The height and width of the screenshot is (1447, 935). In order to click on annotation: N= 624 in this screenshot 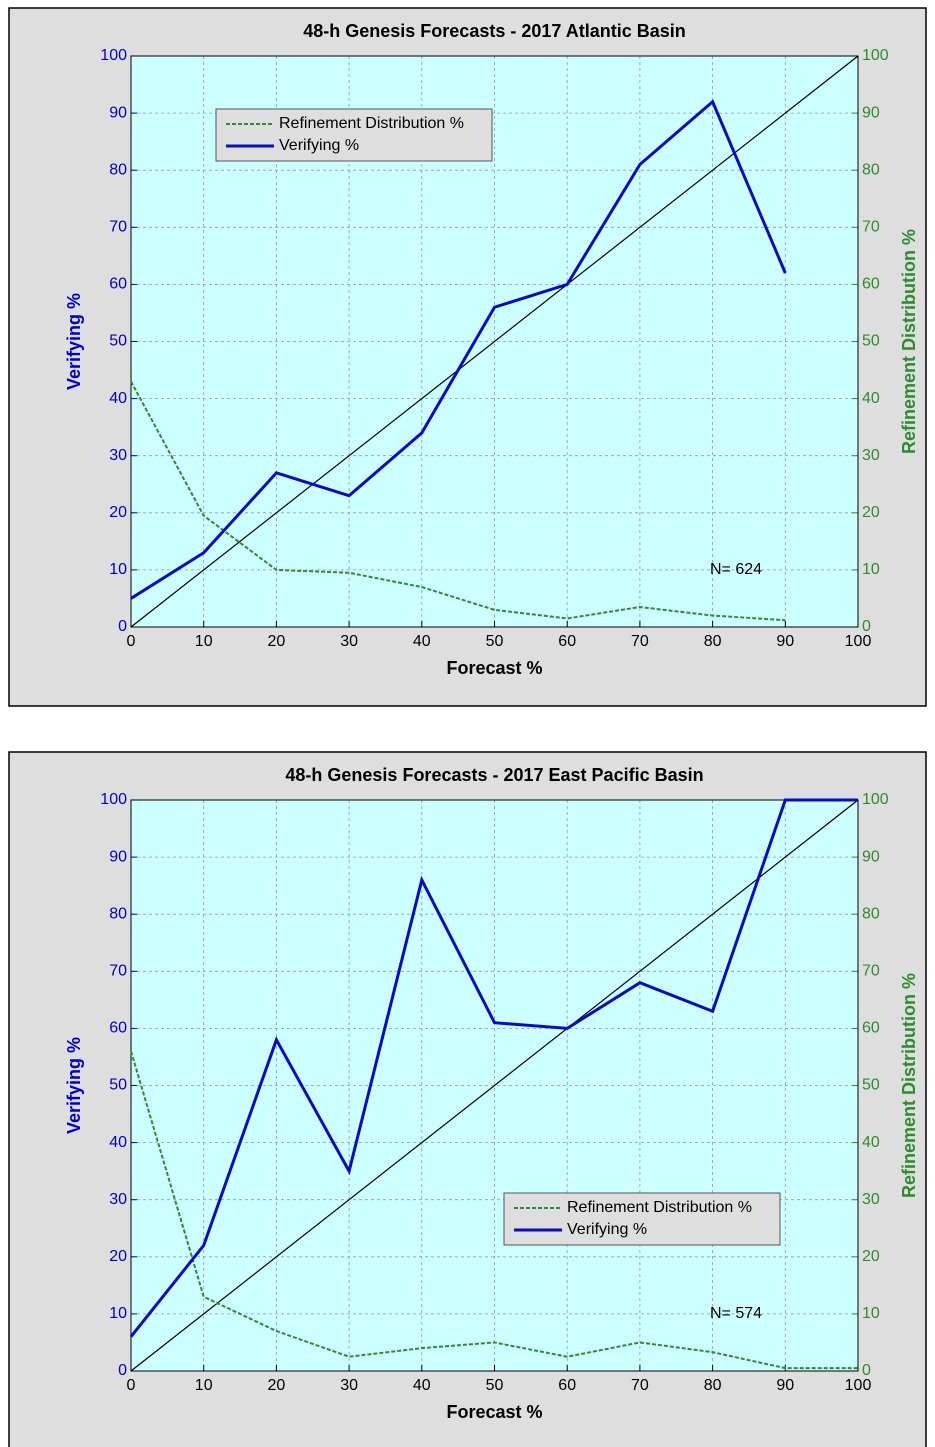, I will do `click(736, 569)`.